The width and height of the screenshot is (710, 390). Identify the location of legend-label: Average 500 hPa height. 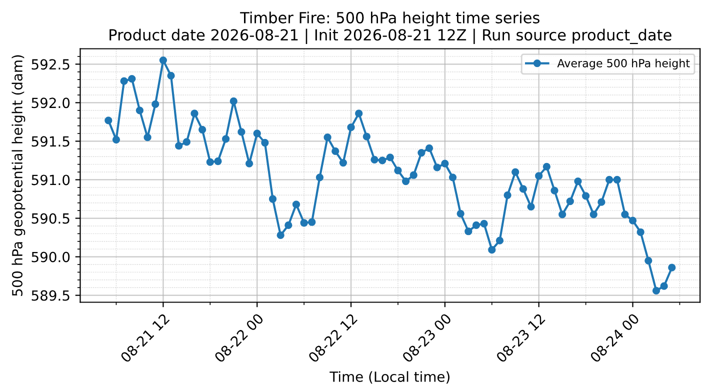
(623, 64).